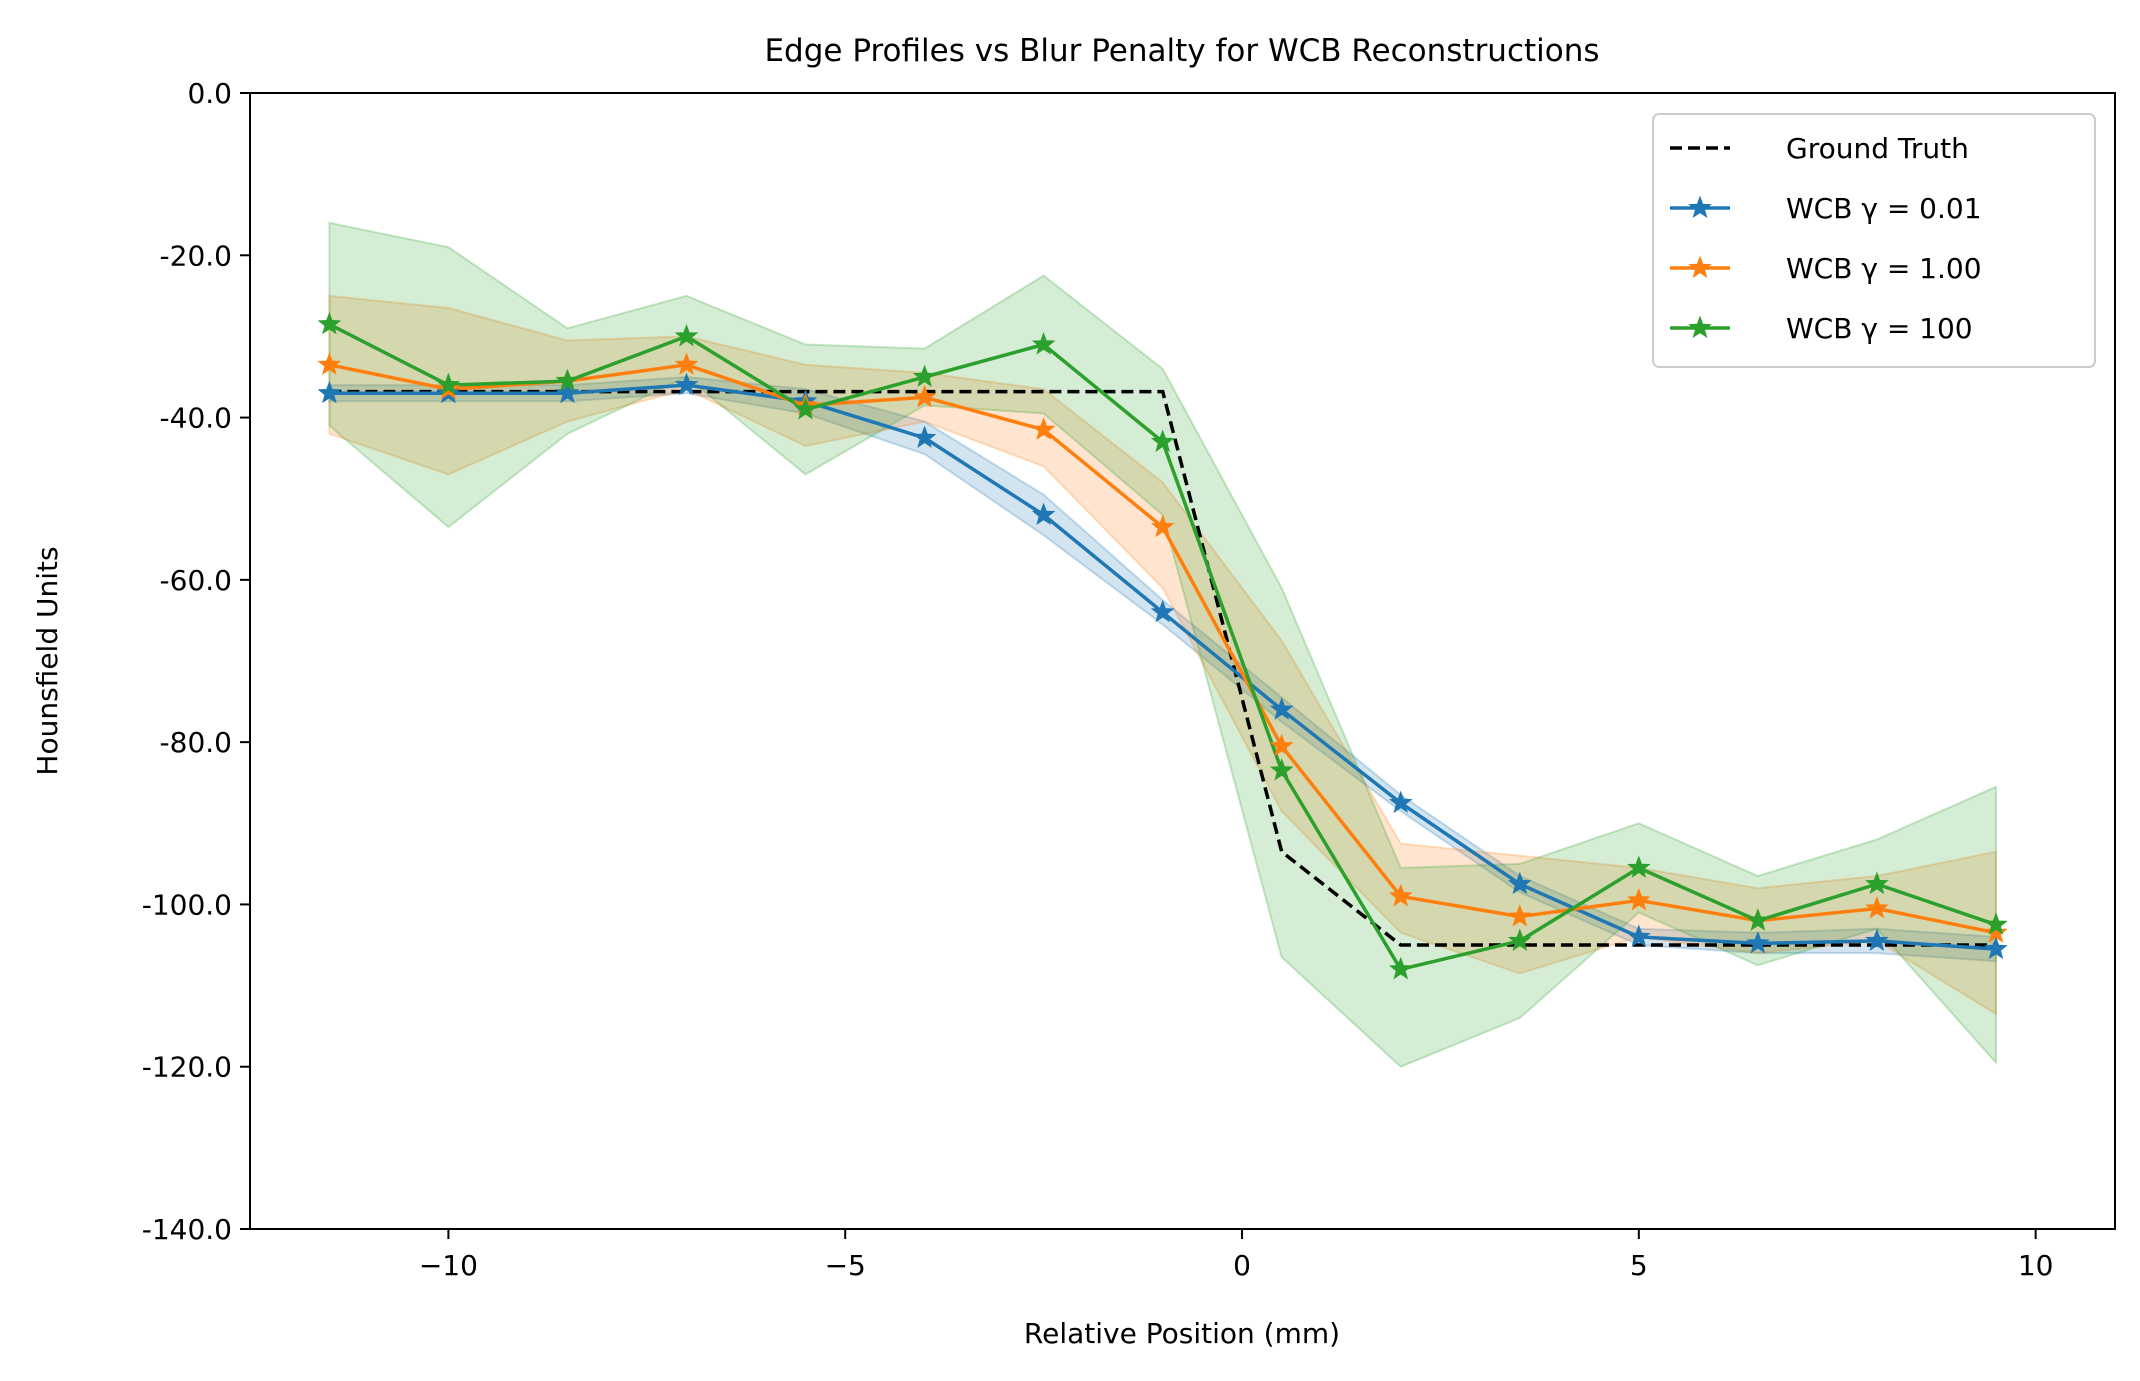 The image size is (2140, 1381). What do you see at coordinates (448, 1265) in the screenshot?
I see `x-tick-label: −10` at bounding box center [448, 1265].